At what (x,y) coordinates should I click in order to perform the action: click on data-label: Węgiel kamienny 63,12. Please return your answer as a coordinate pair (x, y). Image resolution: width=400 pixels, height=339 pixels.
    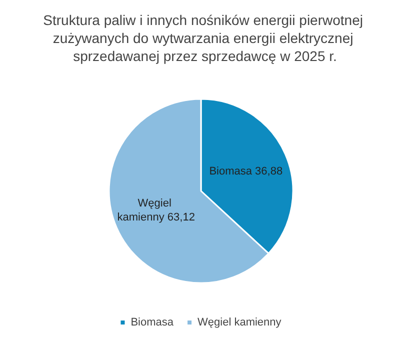
    Looking at the image, I should click on (156, 211).